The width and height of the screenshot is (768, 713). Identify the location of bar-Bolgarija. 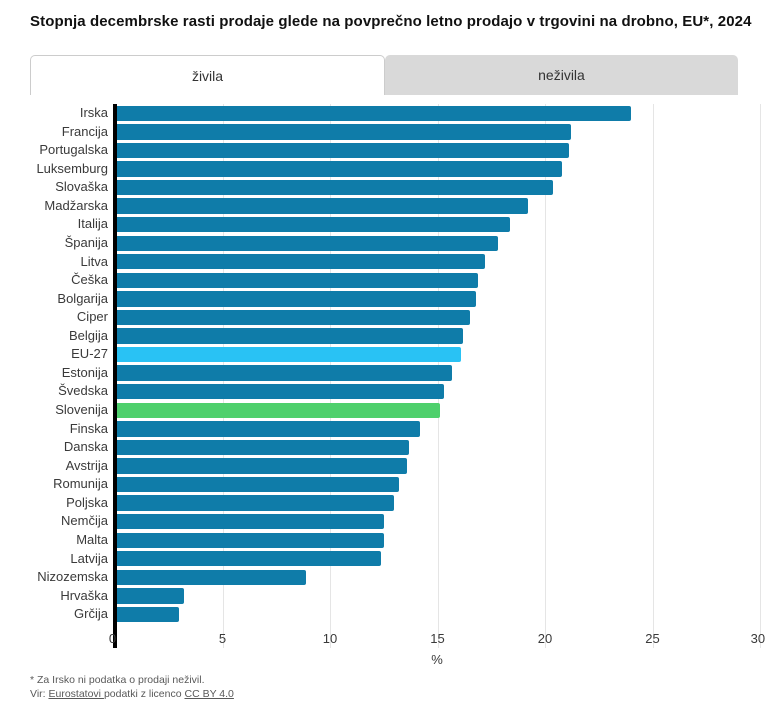
(297, 299).